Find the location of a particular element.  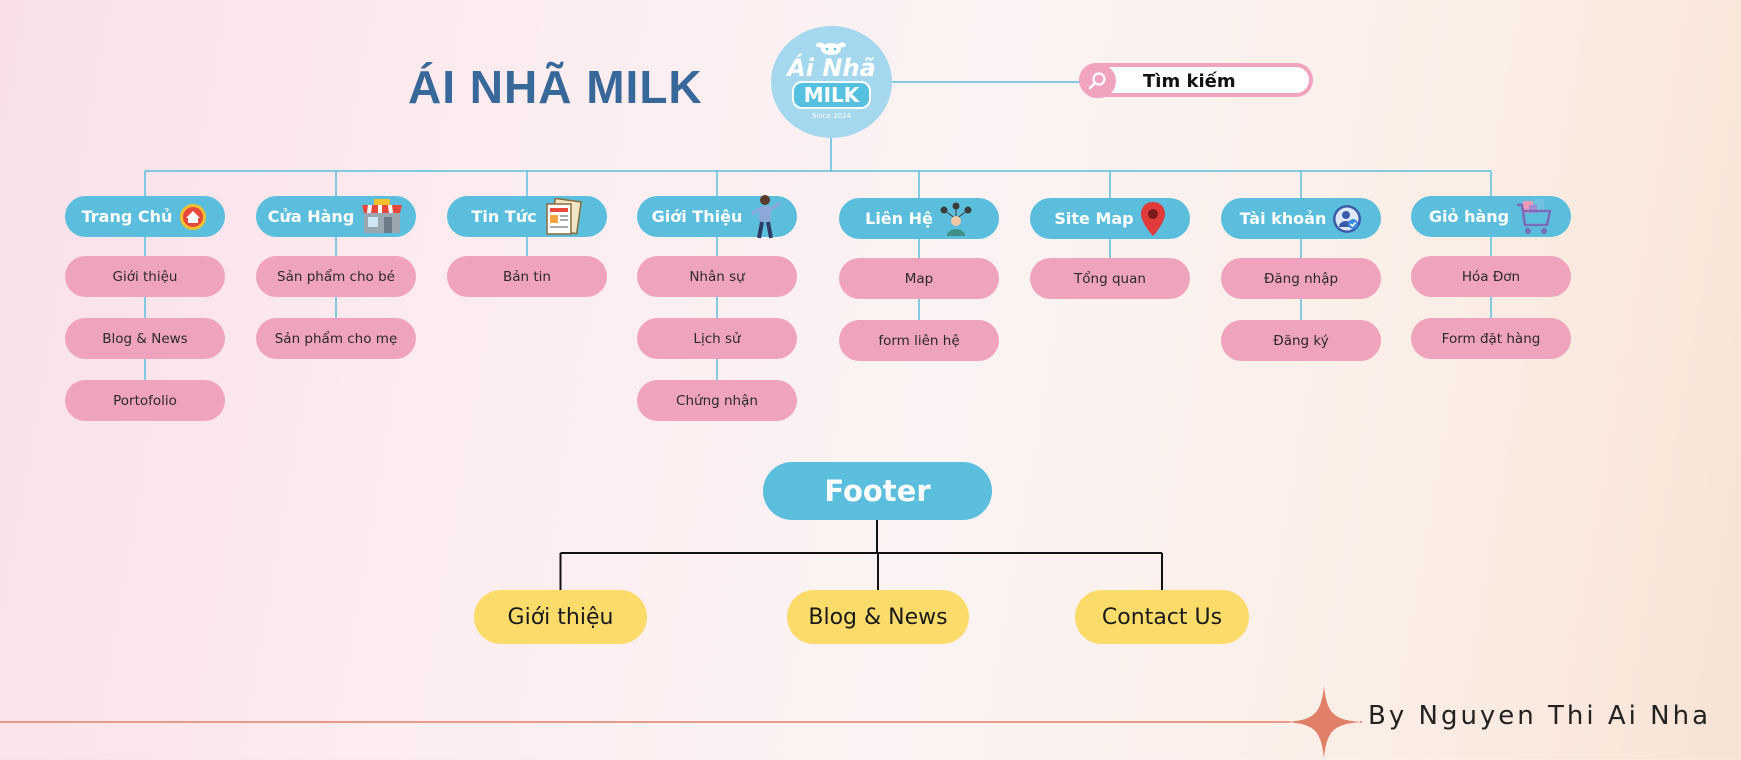

menu-node-6: Site Map is located at coordinates (1110, 218).